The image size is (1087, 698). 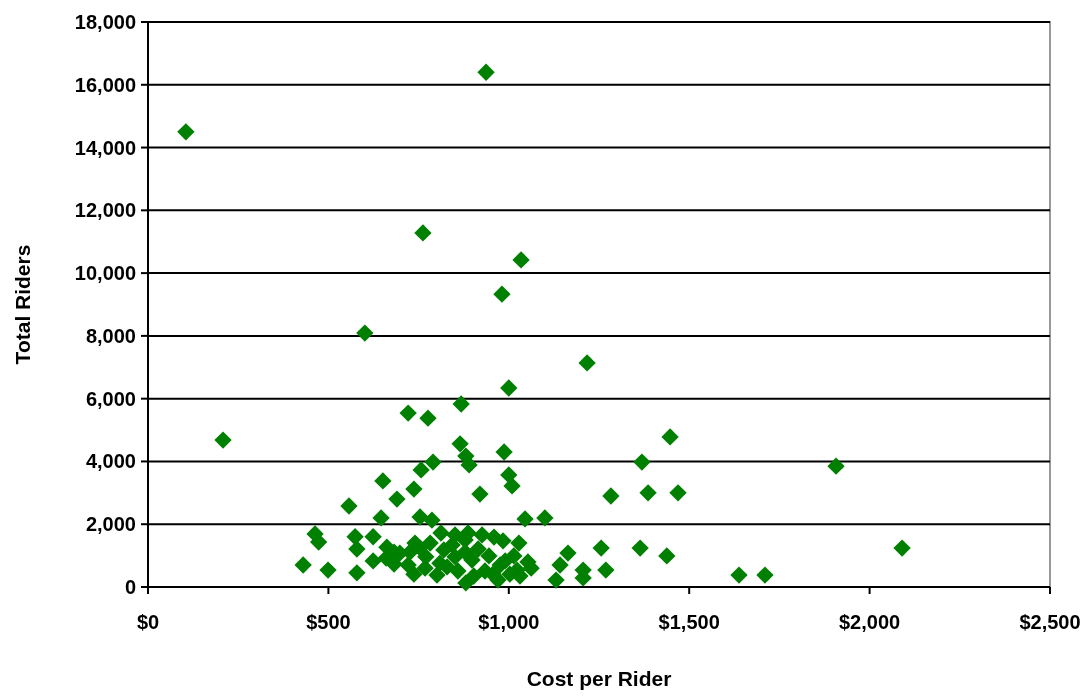 What do you see at coordinates (105, 84) in the screenshot?
I see `y-tick-label: 16,000` at bounding box center [105, 84].